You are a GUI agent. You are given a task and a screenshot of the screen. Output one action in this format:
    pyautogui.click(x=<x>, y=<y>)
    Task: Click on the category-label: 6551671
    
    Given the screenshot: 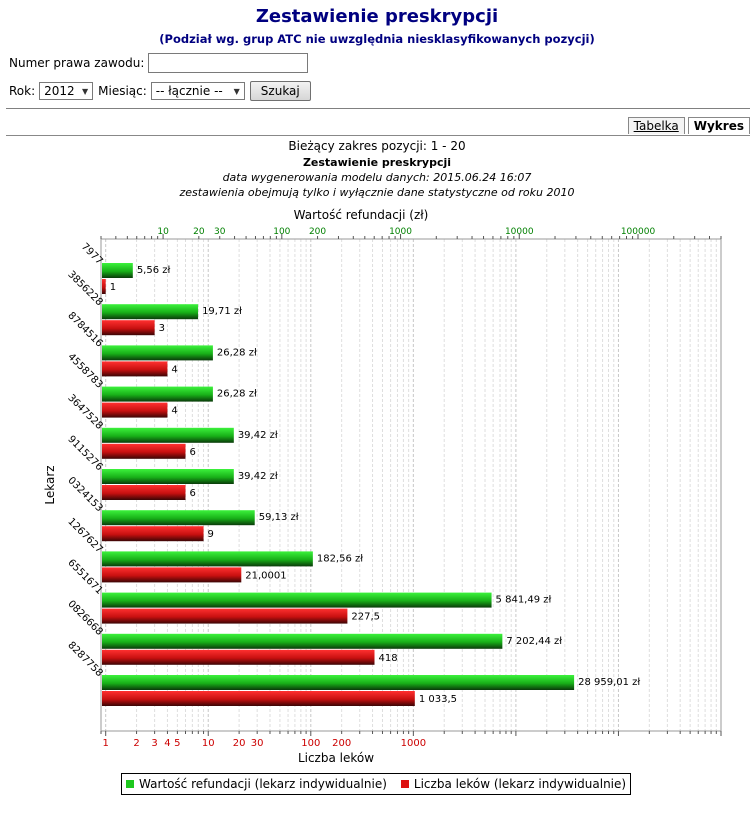 What is the action you would take?
    pyautogui.click(x=84, y=576)
    